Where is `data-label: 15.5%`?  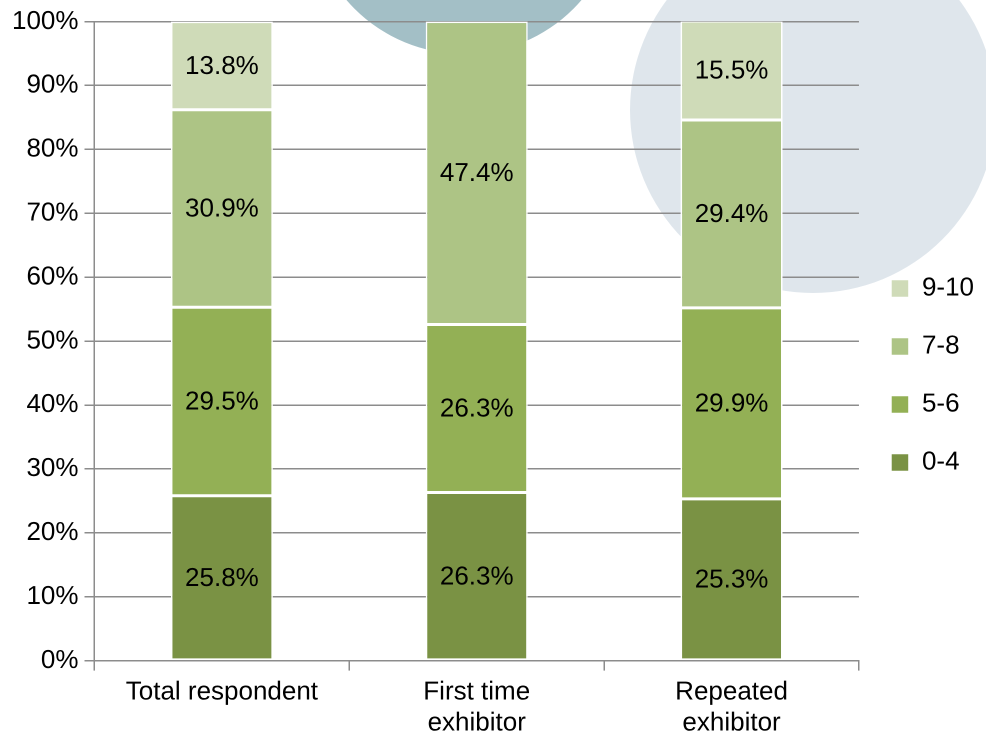
data-label: 15.5% is located at coordinates (731, 69).